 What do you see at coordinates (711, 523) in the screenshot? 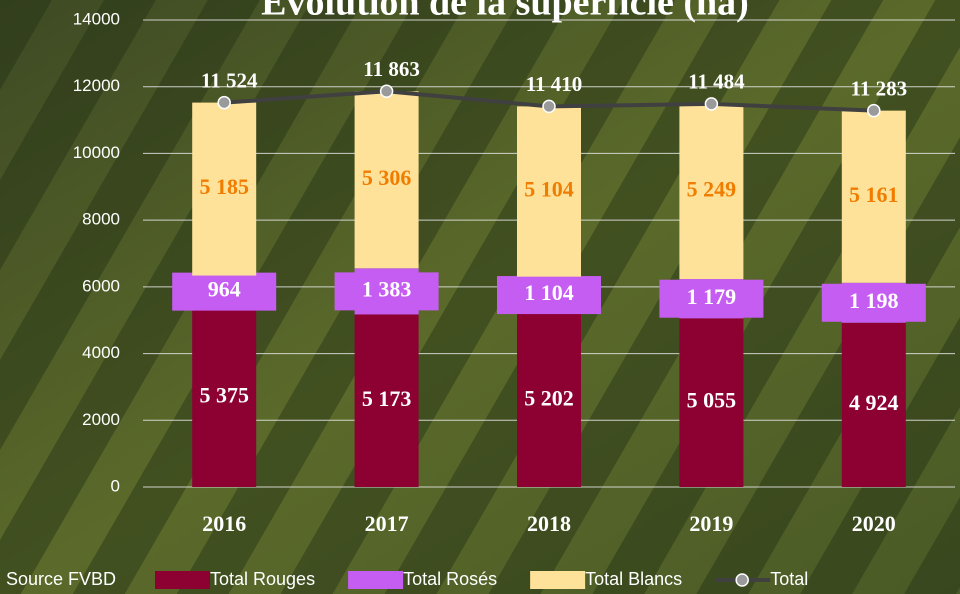
I see `x-tick-label: 2019` at bounding box center [711, 523].